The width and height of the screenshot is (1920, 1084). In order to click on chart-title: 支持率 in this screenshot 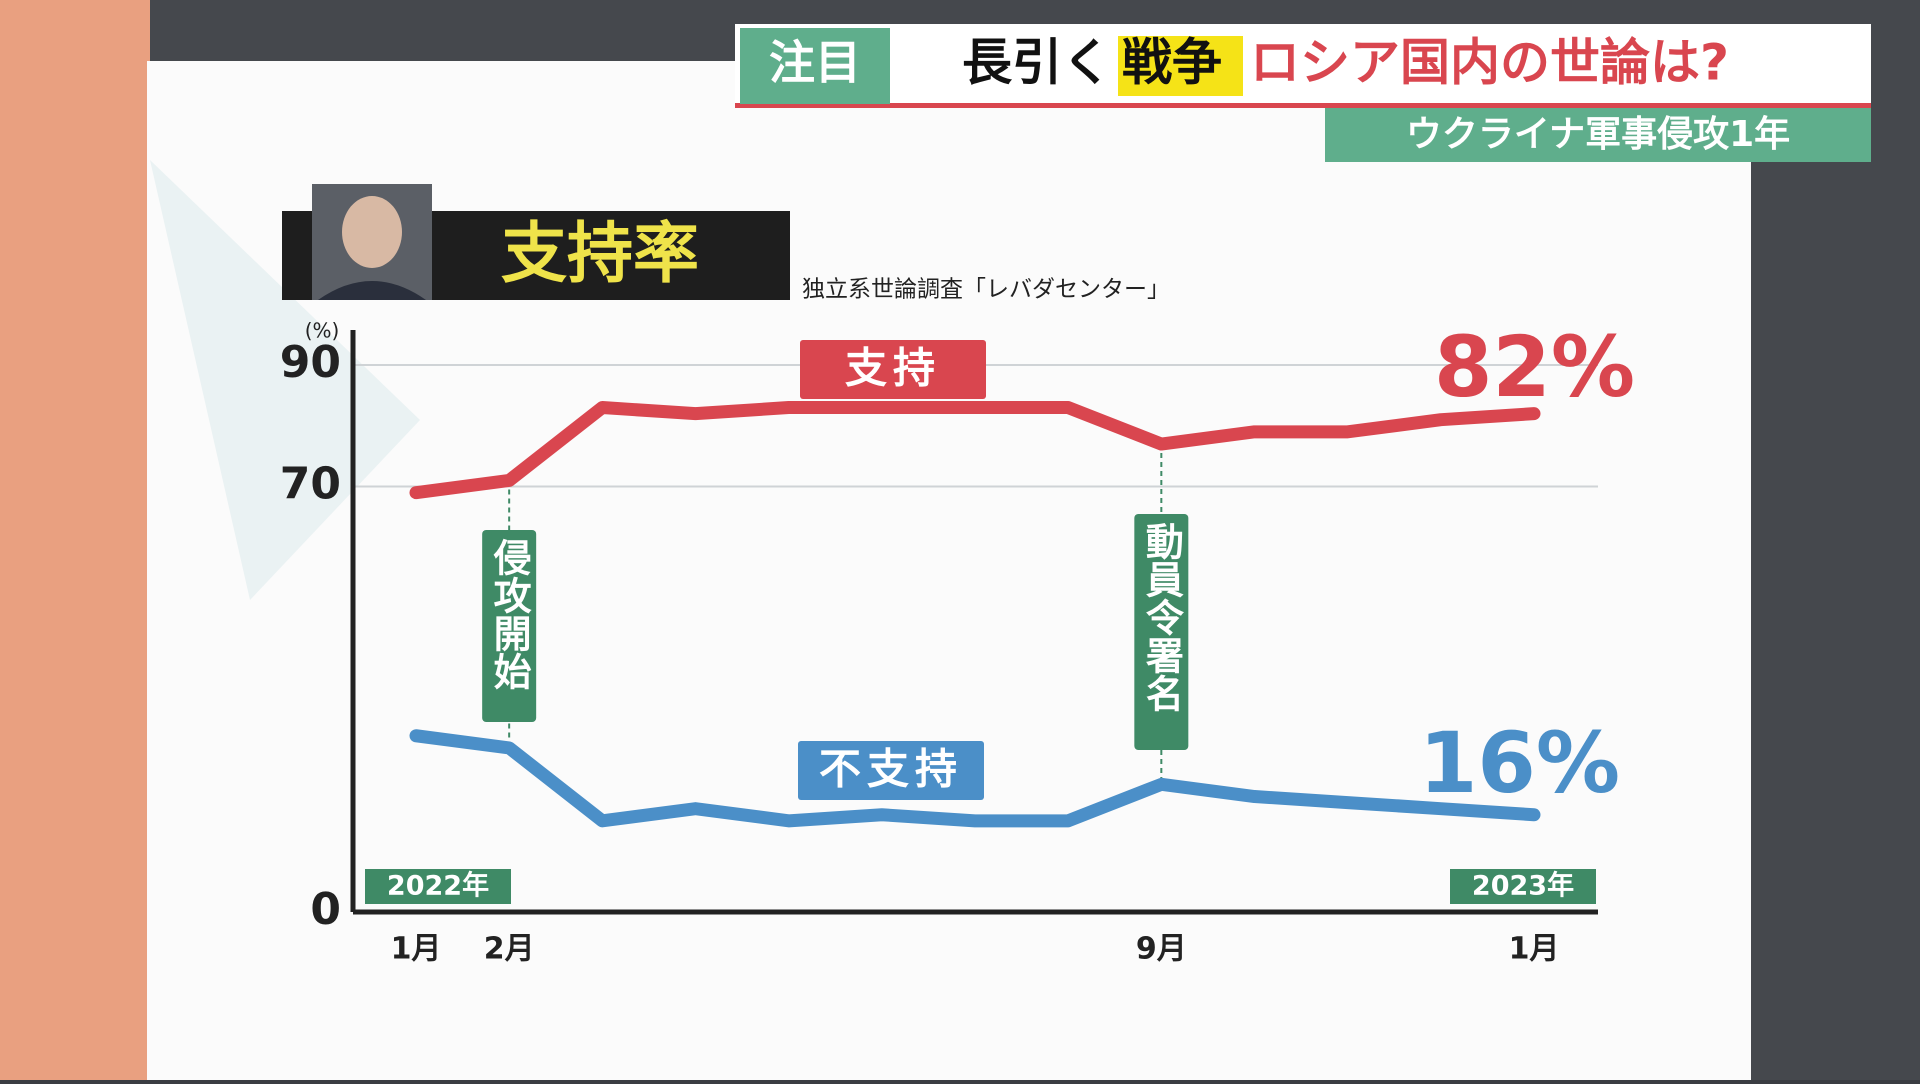, I will do `click(600, 253)`.